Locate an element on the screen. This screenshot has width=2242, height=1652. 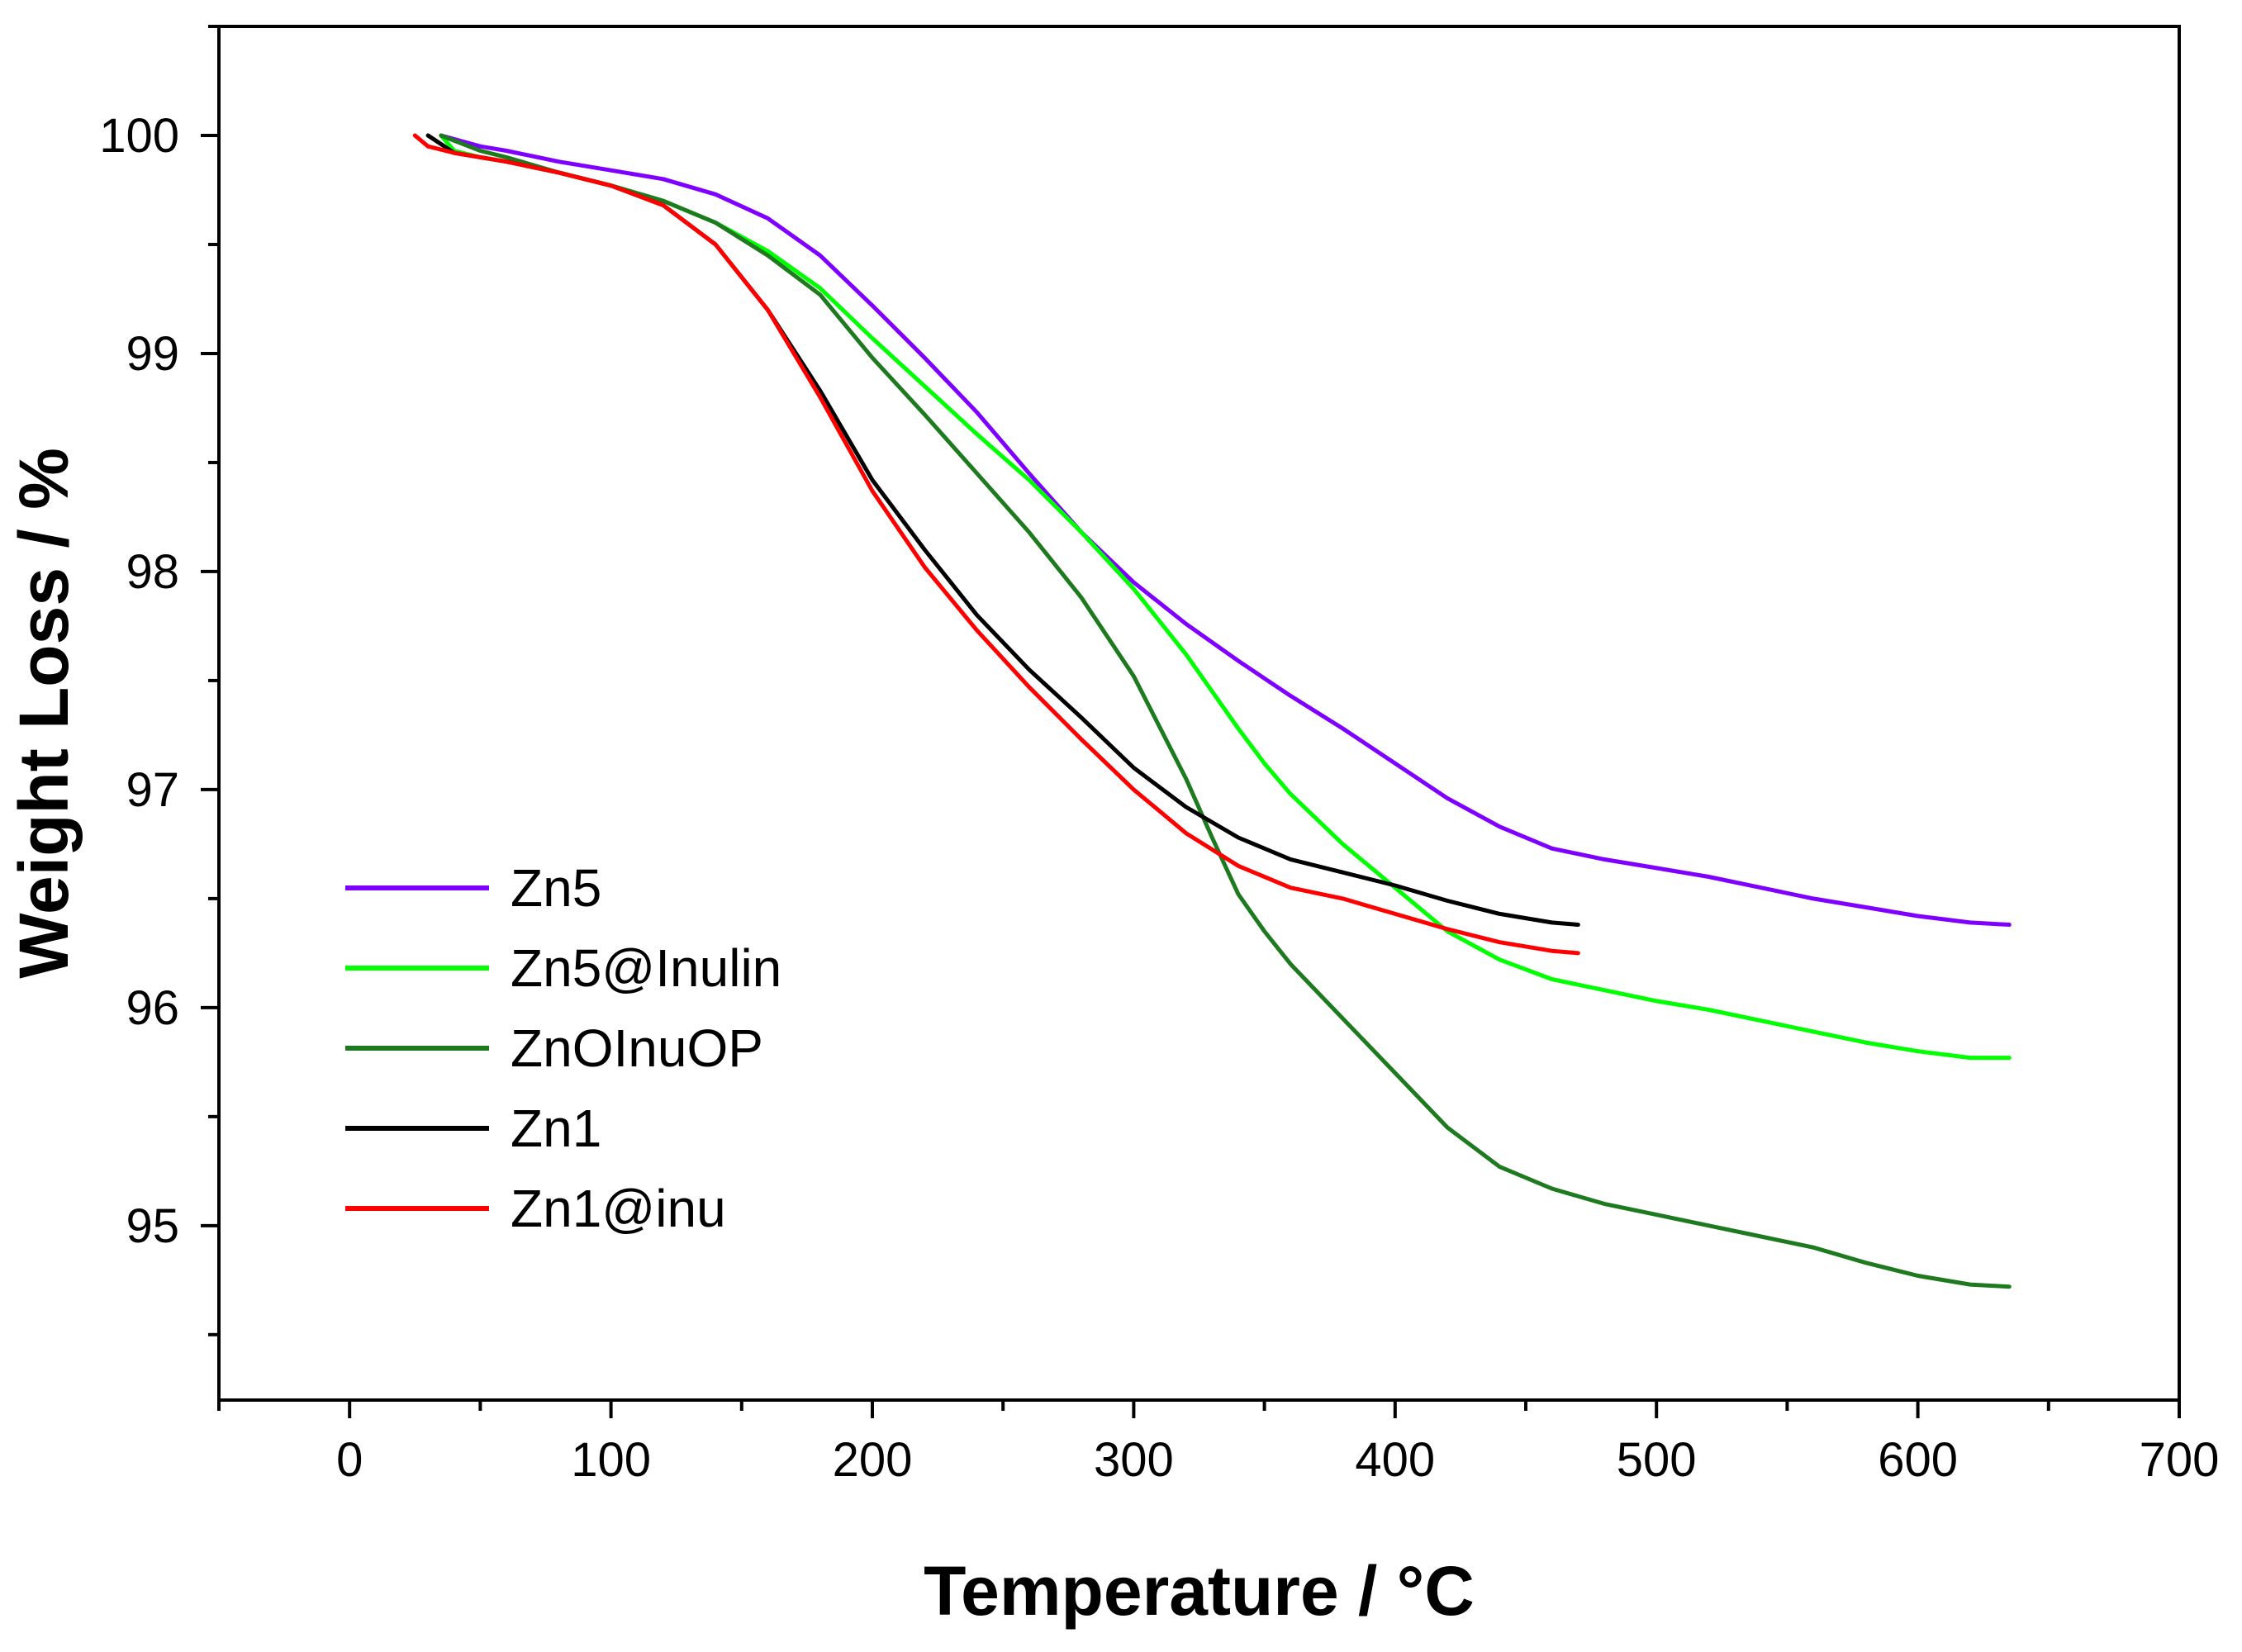
x-tick-label: 300 is located at coordinates (1134, 1460).